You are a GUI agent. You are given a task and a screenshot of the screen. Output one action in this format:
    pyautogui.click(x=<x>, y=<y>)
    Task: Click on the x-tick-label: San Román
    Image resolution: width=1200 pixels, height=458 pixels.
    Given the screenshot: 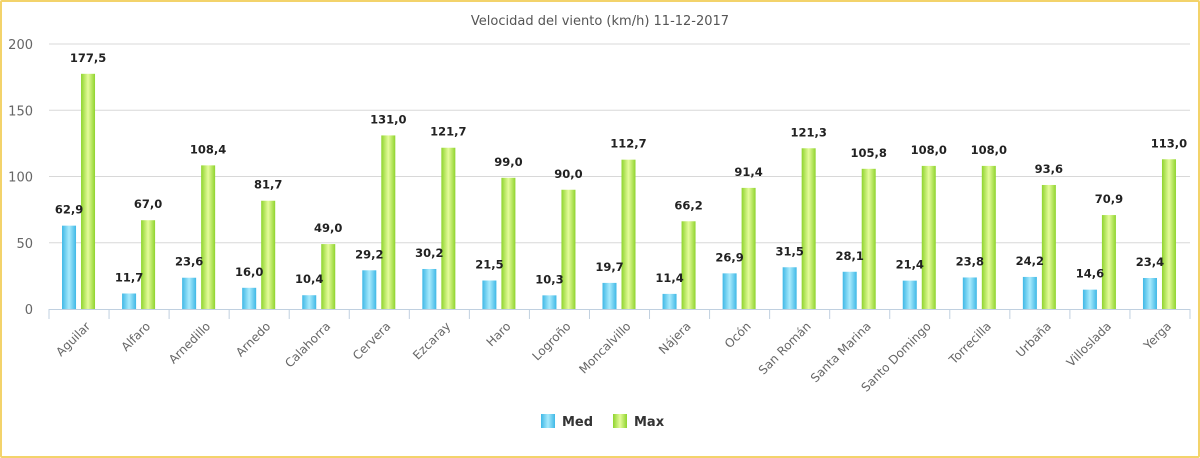 What is the action you would take?
    pyautogui.click(x=785, y=348)
    